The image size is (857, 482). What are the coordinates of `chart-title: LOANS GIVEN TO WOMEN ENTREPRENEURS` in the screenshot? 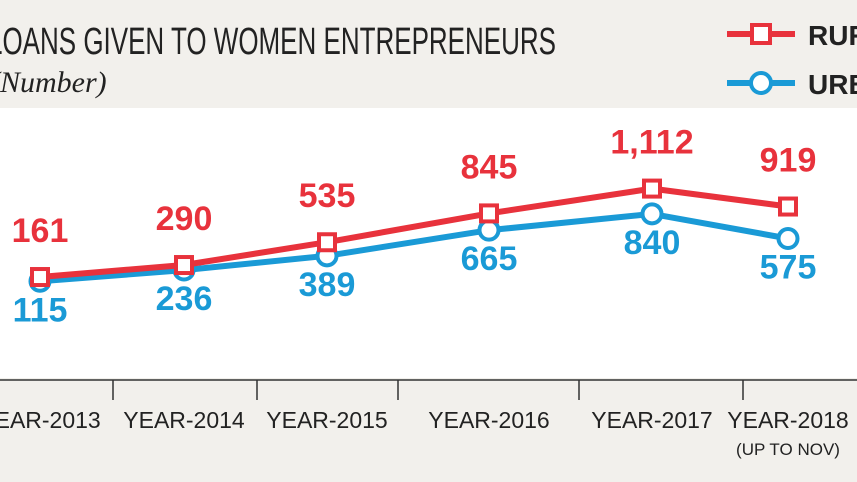 It's located at (278, 42).